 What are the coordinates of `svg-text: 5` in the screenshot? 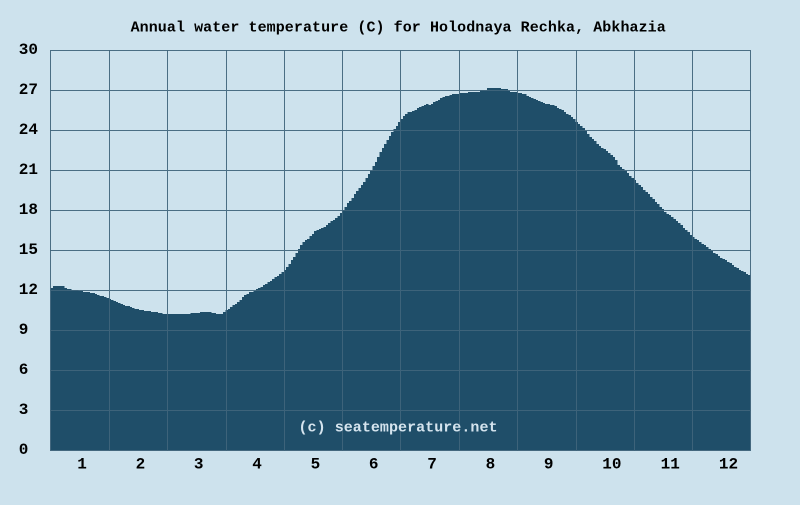 It's located at (316, 464).